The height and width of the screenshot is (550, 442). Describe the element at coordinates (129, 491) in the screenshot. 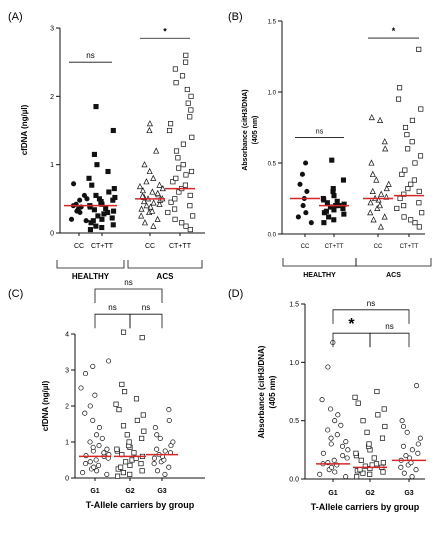

I see `x-tick-label: G2` at that location.